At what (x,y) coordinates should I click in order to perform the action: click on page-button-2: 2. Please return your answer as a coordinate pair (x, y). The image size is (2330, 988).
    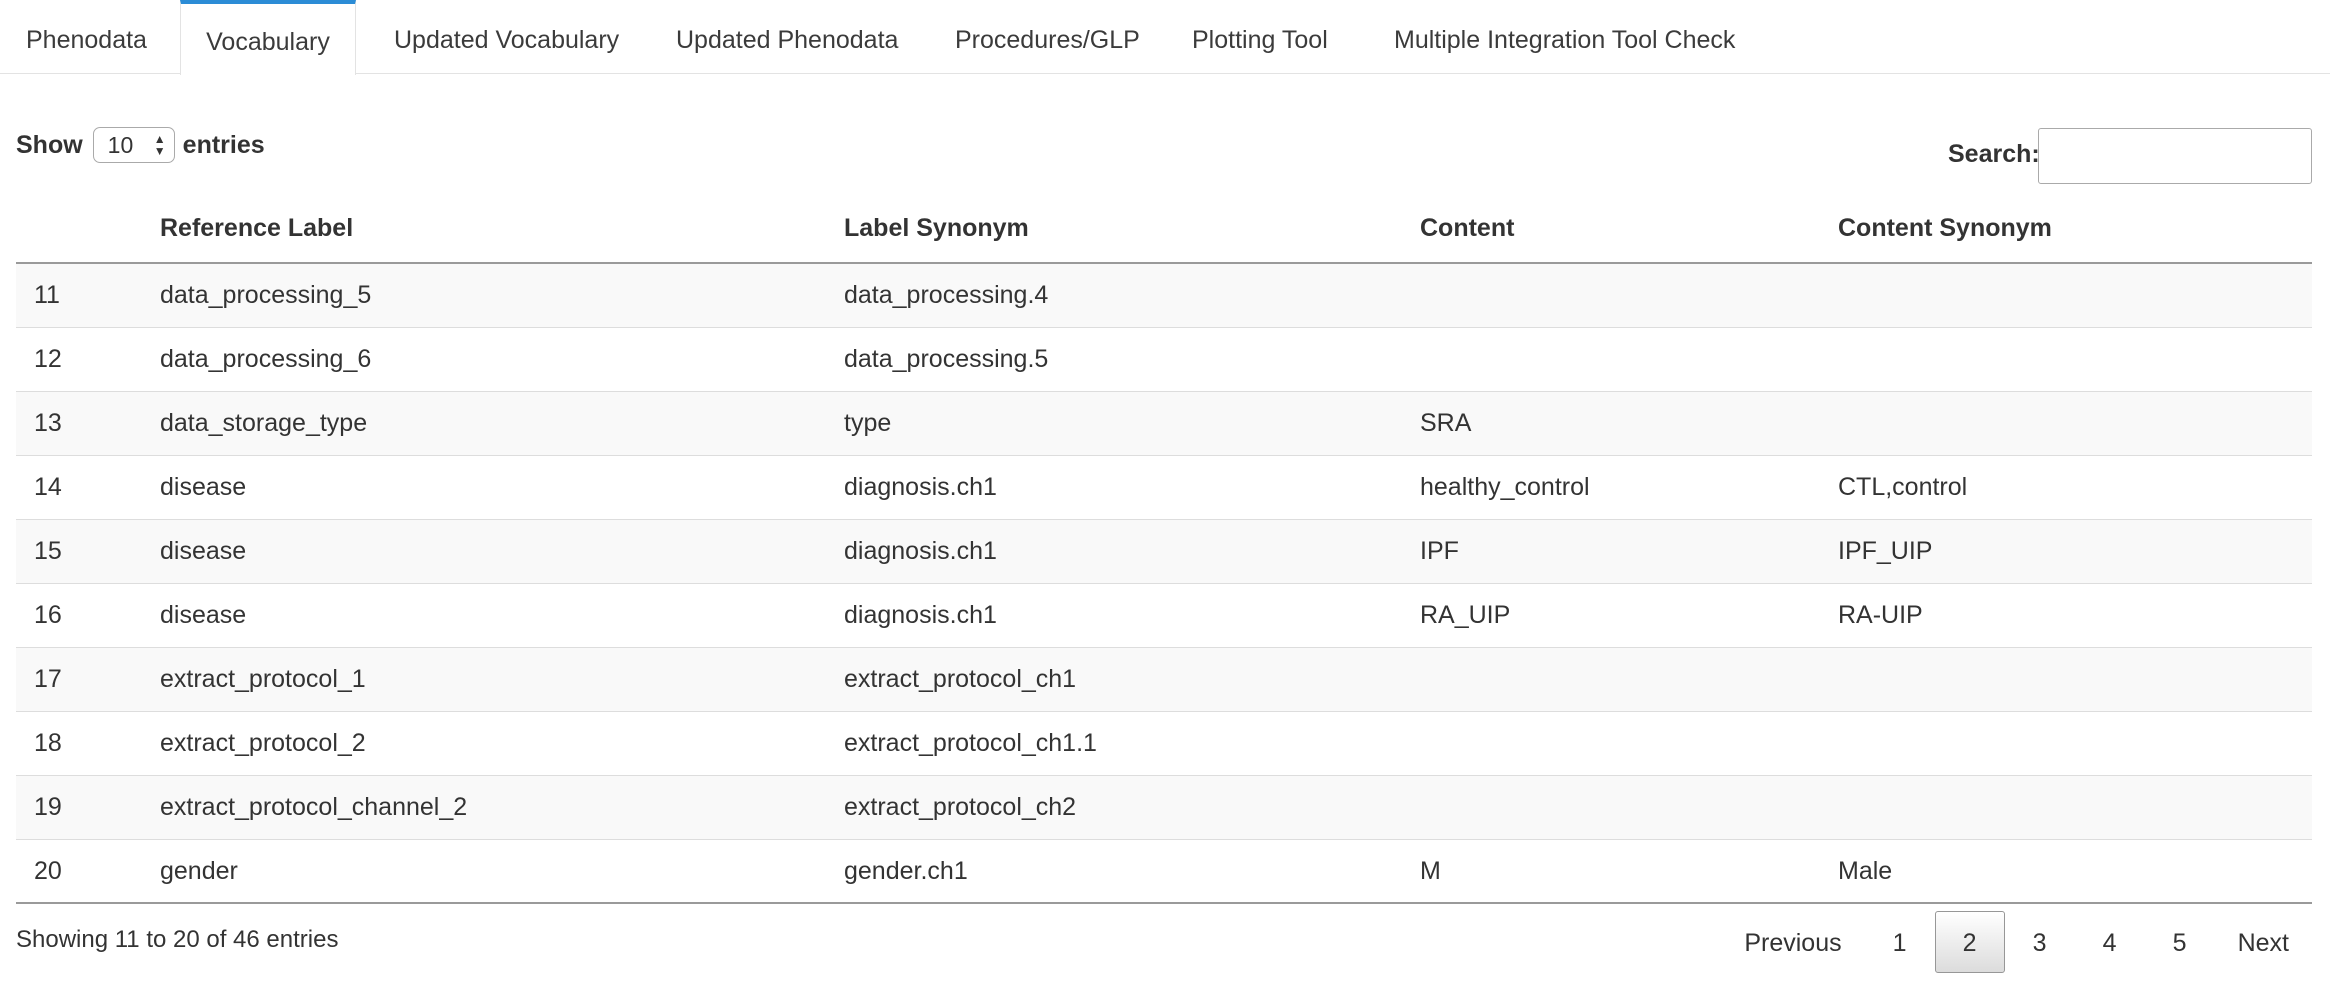
    Looking at the image, I should click on (1969, 942).